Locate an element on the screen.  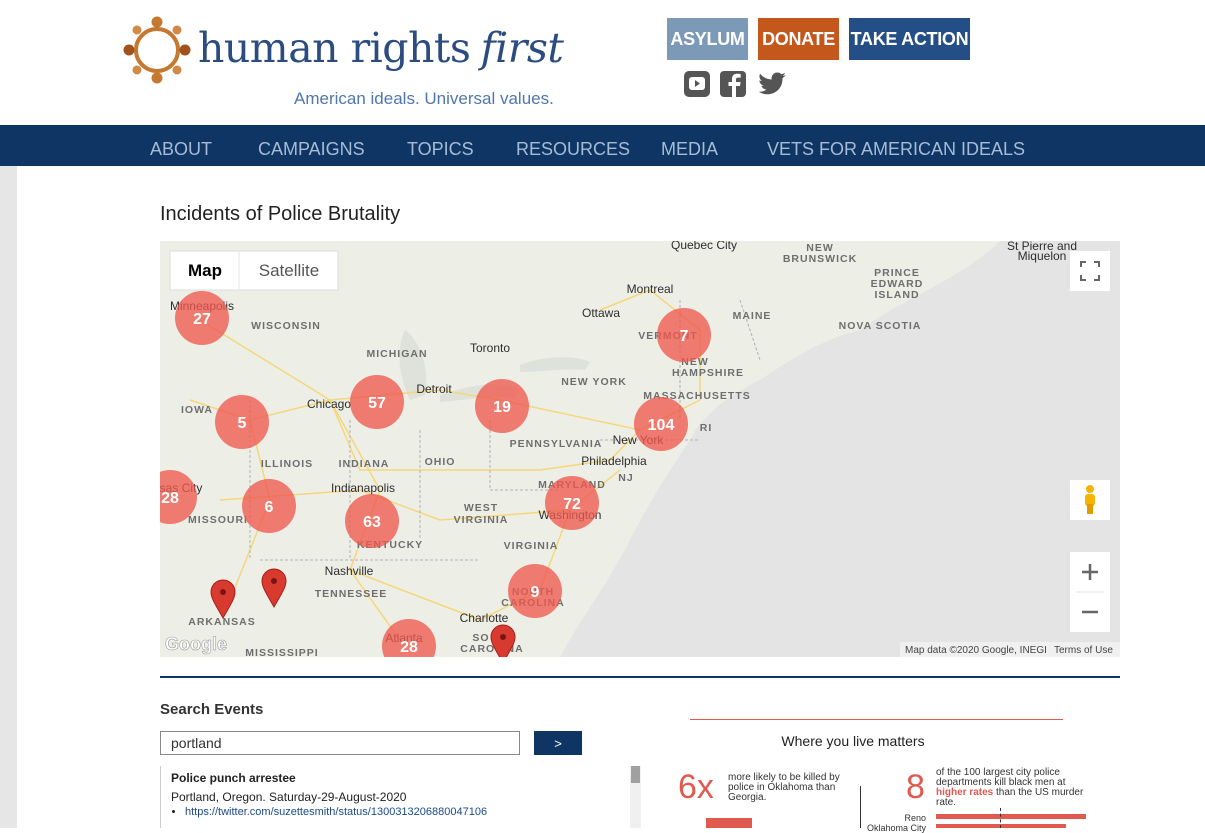
info-title: Where you live matters is located at coordinates (853, 741).